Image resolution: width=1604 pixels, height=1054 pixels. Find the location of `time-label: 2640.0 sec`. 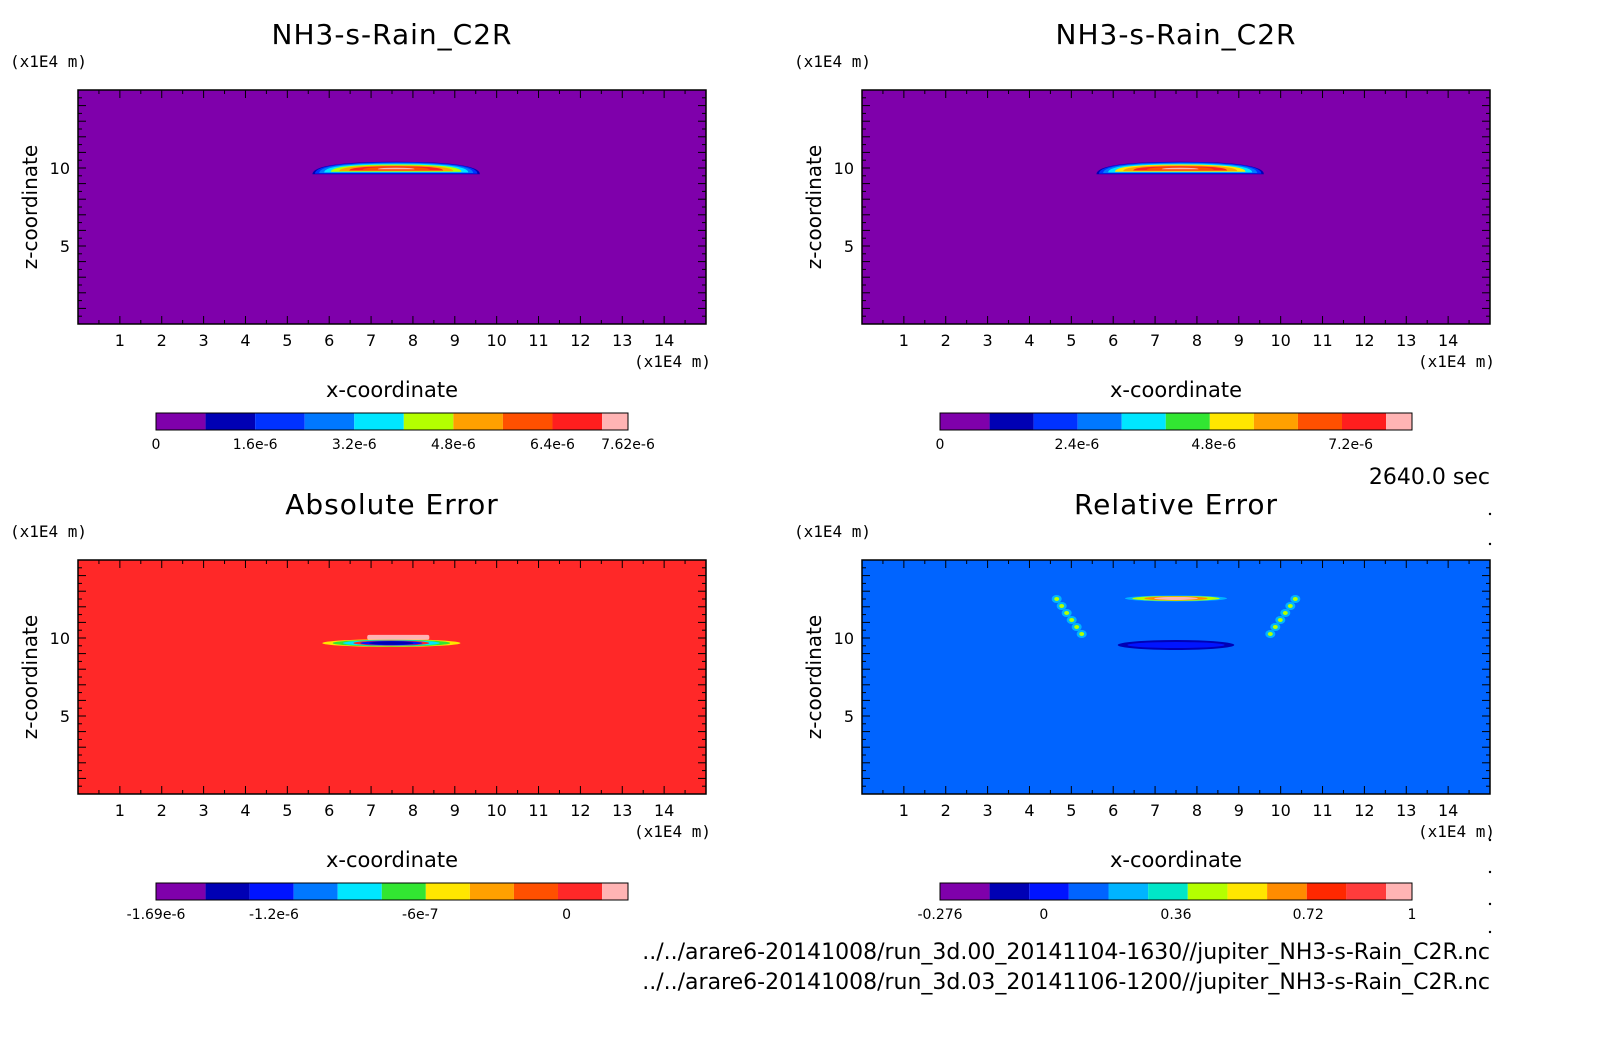

time-label: 2640.0 sec is located at coordinates (1429, 477).